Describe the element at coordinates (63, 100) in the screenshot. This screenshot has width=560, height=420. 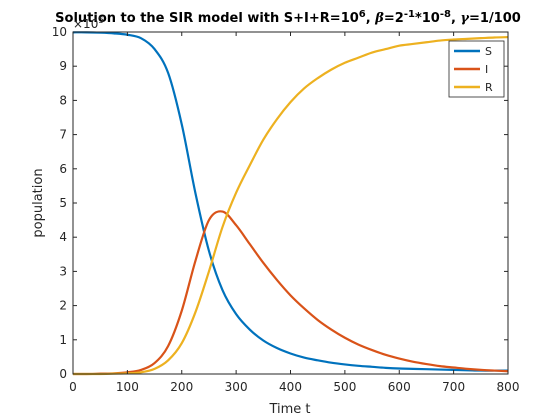
I see `y-tick-label: 8` at that location.